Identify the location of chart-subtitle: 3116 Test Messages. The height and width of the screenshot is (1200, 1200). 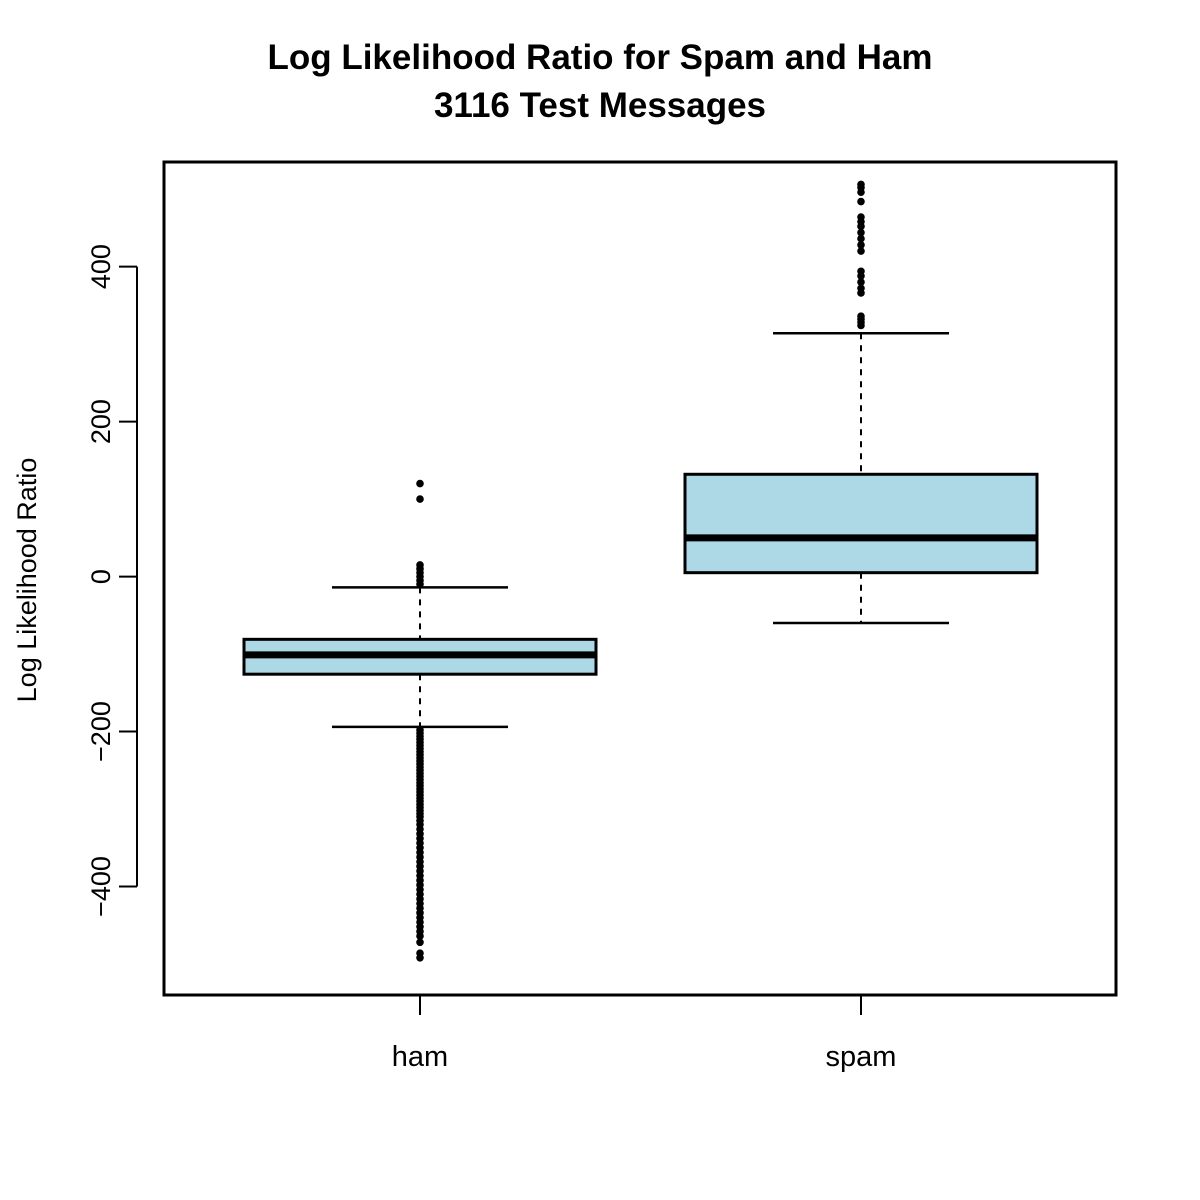
(600, 105).